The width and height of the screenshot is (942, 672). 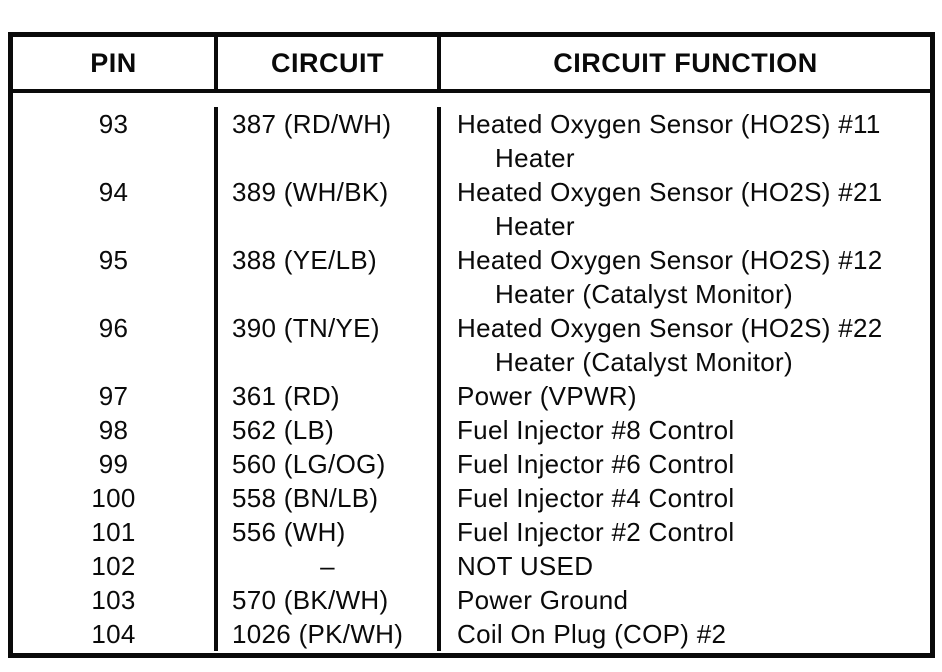 What do you see at coordinates (329, 634) in the screenshot?
I see `circuit-cell: 1026 (PK/WH)` at bounding box center [329, 634].